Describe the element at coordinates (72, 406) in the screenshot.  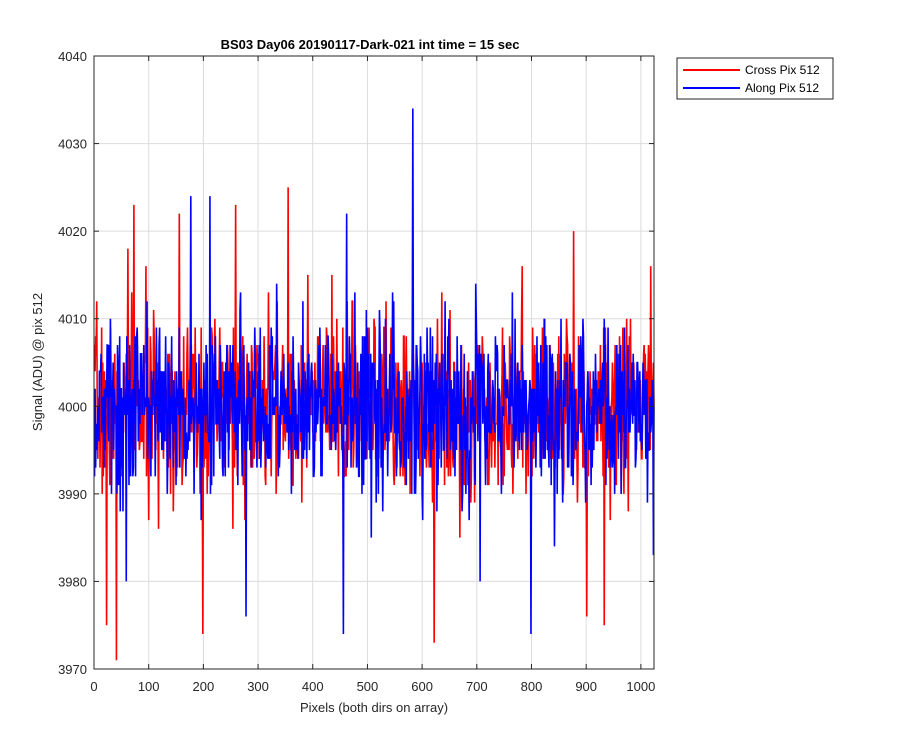
I see `y-tick-label: 4000` at that location.